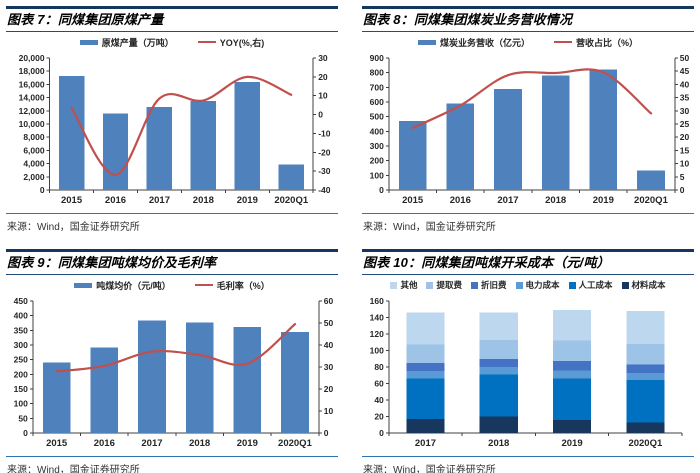  I want to click on left-axis-tick-label: 60, so click(379, 384).